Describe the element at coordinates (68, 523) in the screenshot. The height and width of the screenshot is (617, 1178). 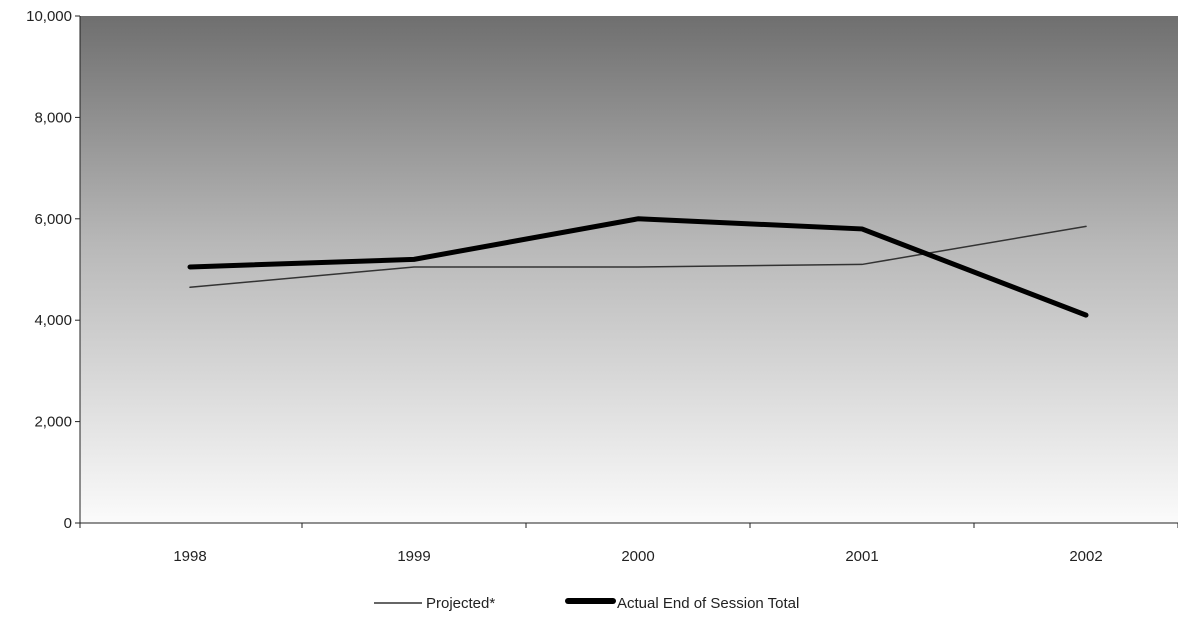
I see `y-tick-label: 0` at that location.